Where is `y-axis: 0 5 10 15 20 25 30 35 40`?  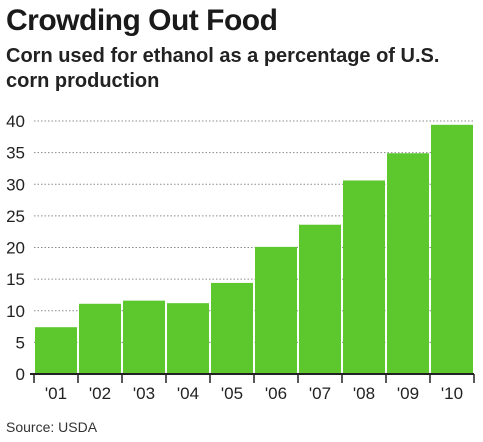
y-axis: 0 5 10 15 20 25 30 35 40 is located at coordinates (15, 248).